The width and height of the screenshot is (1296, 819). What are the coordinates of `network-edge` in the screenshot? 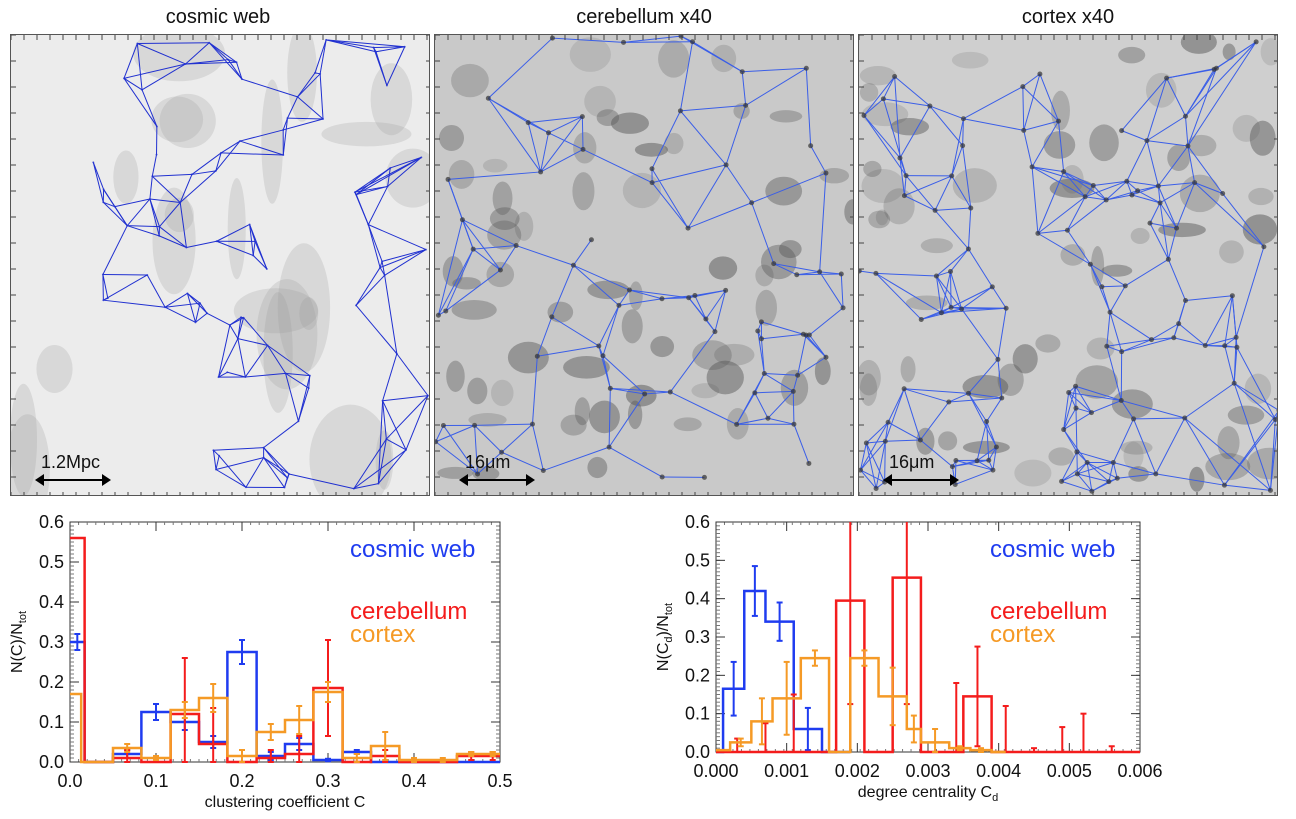 It's located at (658, 42).